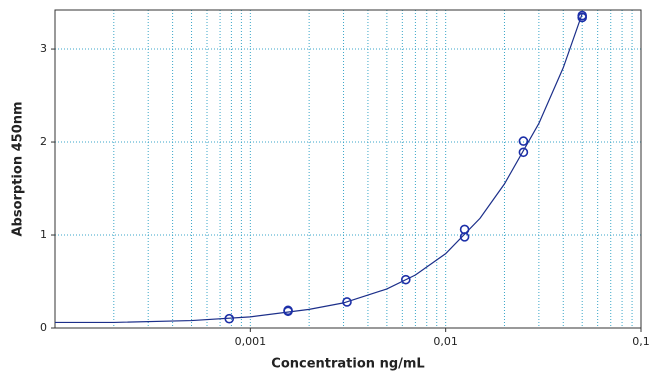 Image resolution: width=652 pixels, height=374 pixels. What do you see at coordinates (43, 48) in the screenshot?
I see `y-tick-label: 3` at bounding box center [43, 48].